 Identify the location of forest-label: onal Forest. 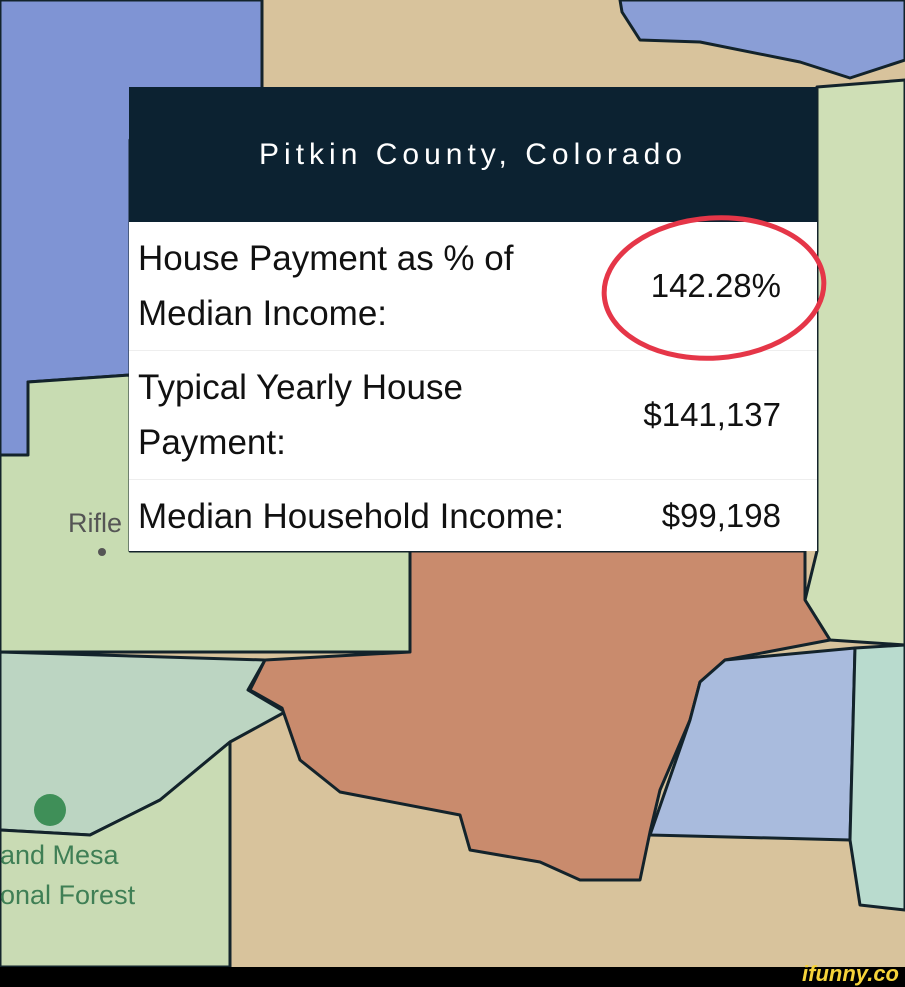
(68, 895).